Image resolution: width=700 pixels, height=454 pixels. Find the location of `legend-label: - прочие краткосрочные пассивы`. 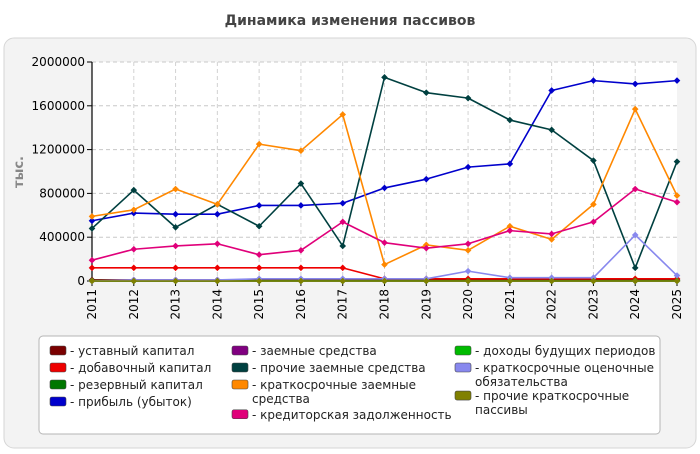

legend-label: - прочие краткосрочные пассивы is located at coordinates (552, 403).